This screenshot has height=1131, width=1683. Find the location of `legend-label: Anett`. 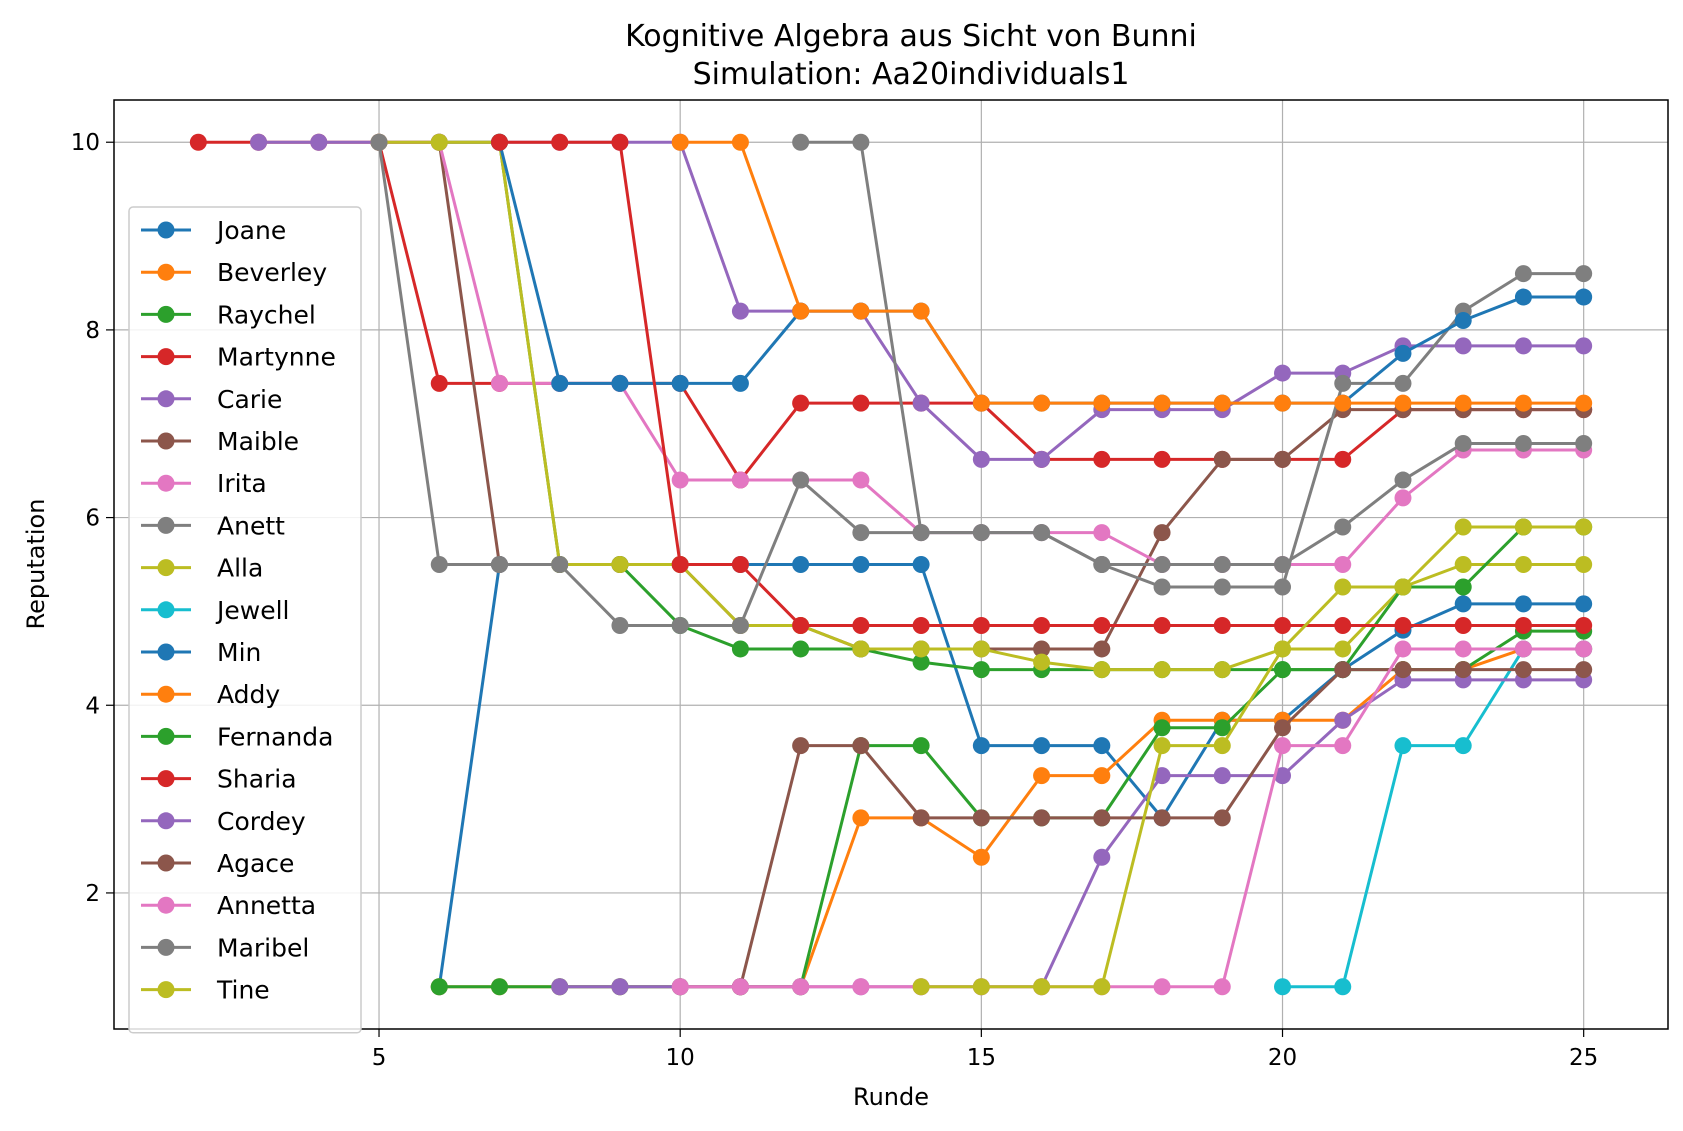

legend-label: Anett is located at coordinates (251, 525).